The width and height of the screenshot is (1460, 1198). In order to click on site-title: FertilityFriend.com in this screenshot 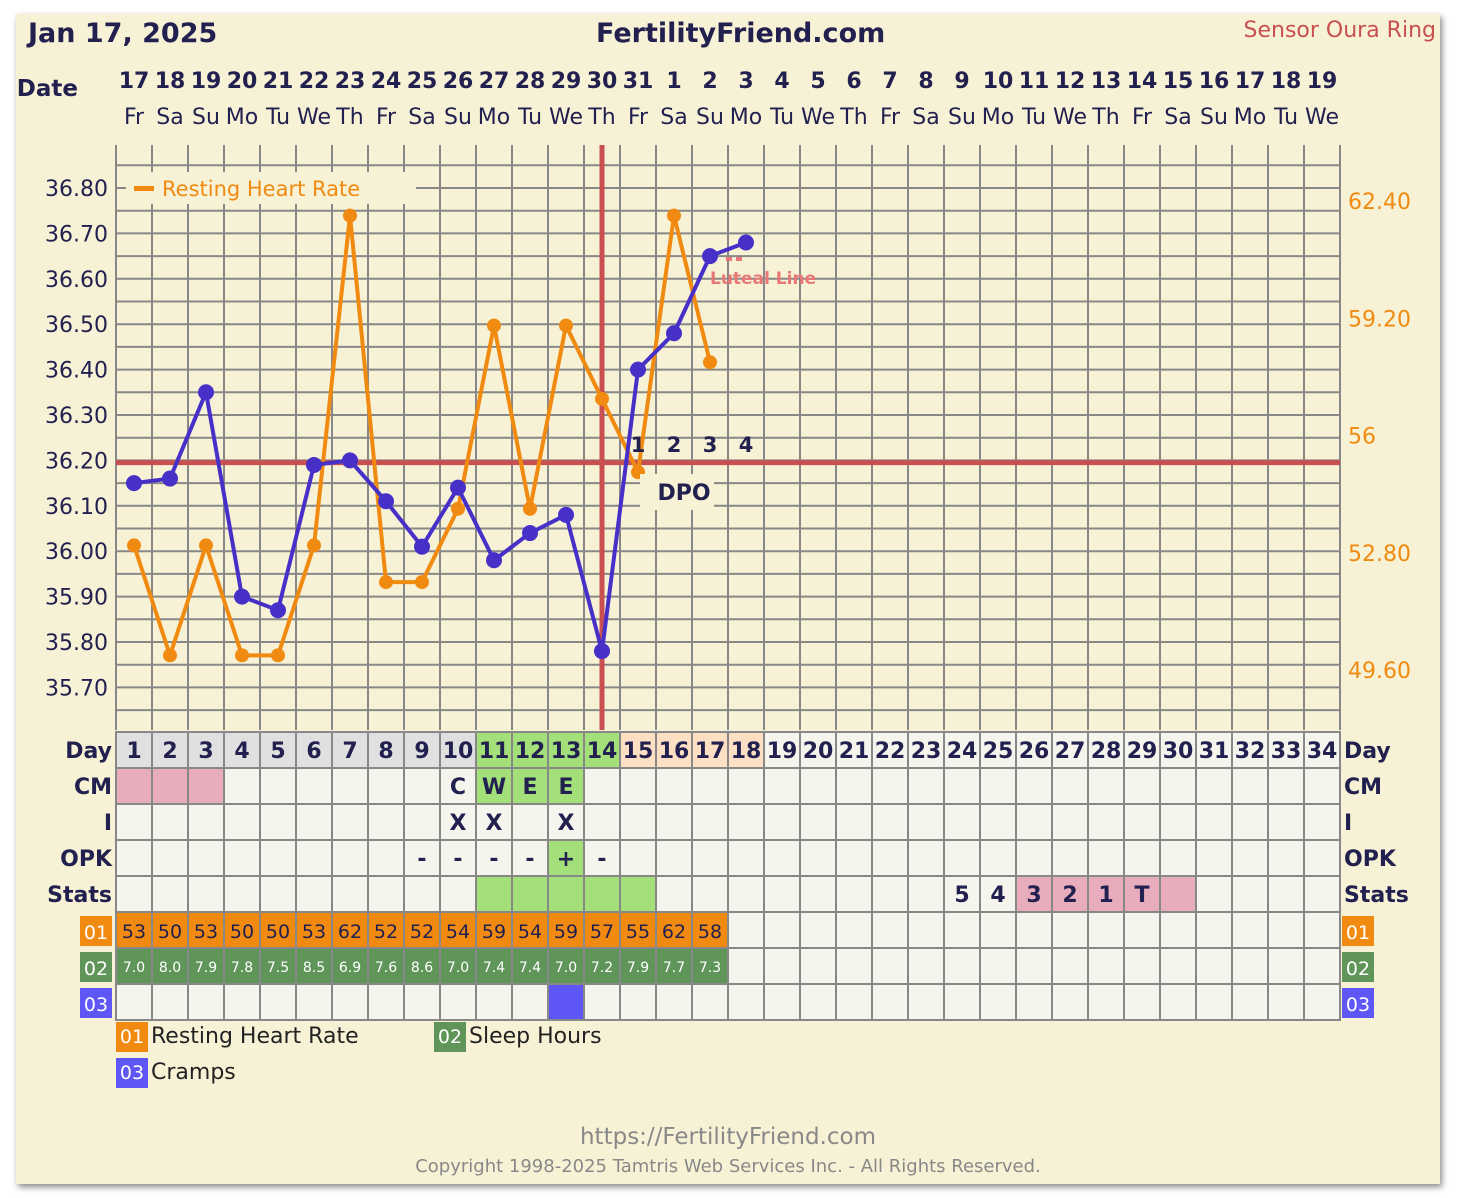, I will do `click(741, 33)`.